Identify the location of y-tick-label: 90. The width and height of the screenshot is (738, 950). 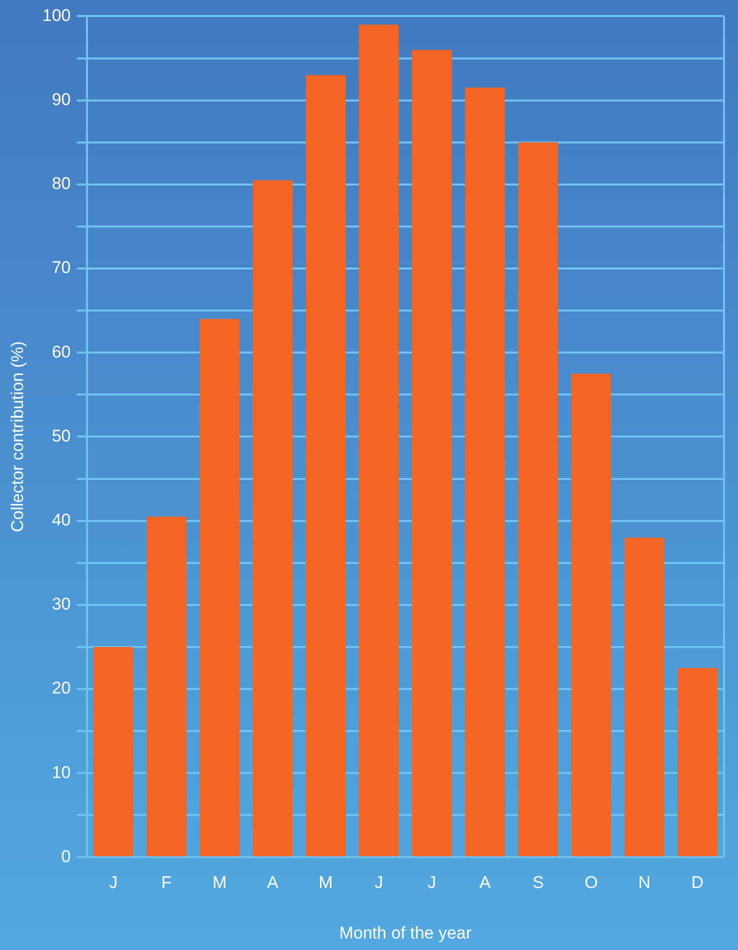
(61, 99).